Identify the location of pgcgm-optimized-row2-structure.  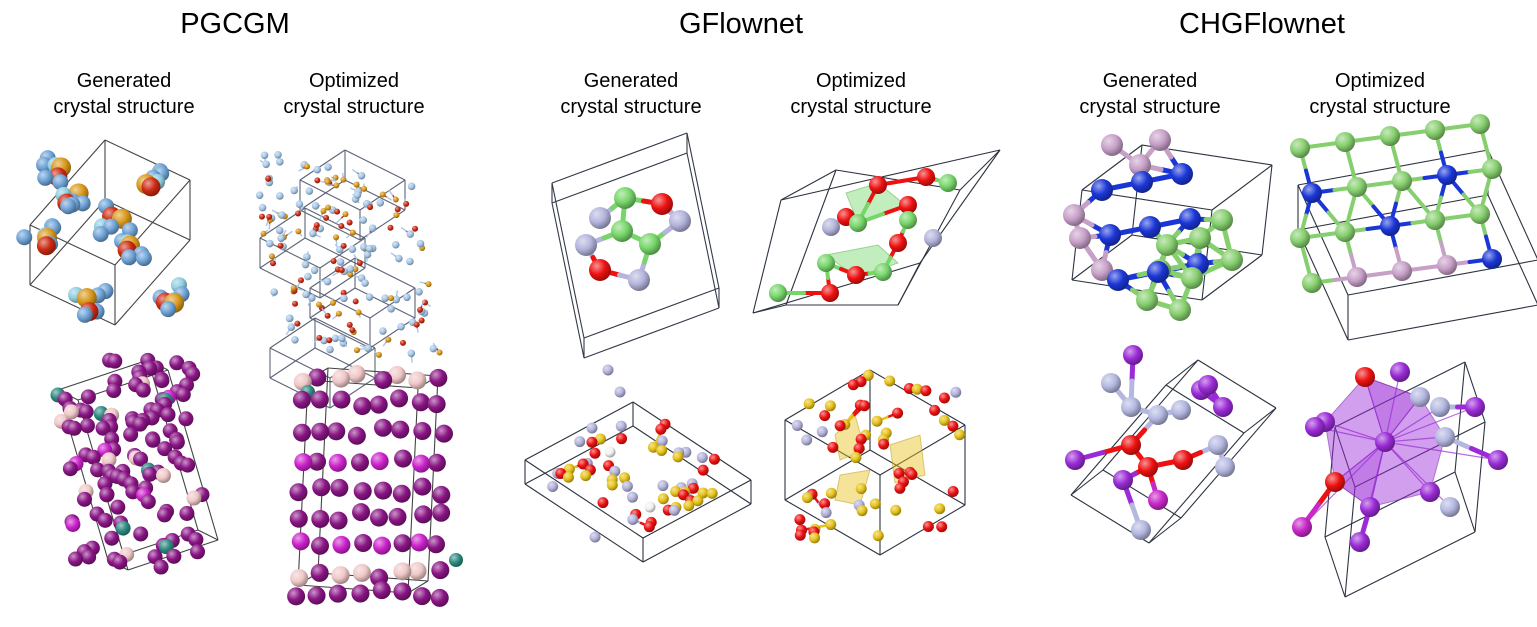
(370, 484).